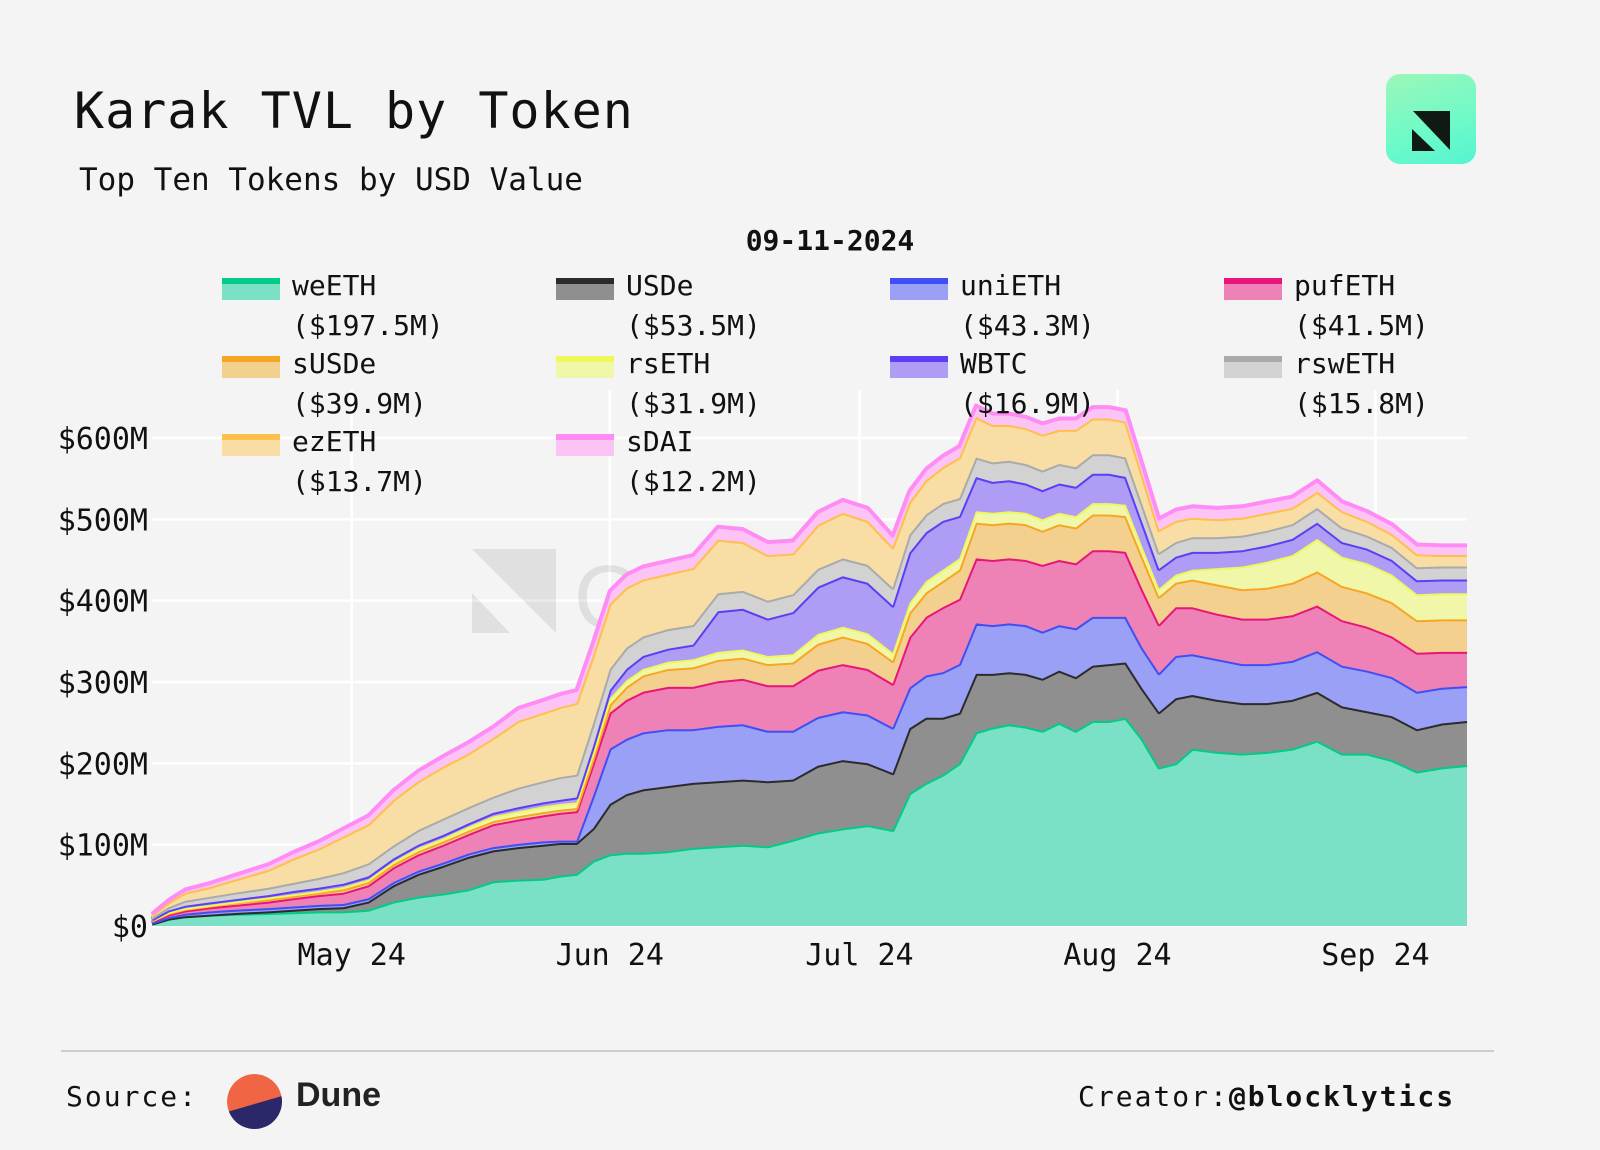  What do you see at coordinates (1375, 955) in the screenshot?
I see `x-tick-label: Sep 24` at bounding box center [1375, 955].